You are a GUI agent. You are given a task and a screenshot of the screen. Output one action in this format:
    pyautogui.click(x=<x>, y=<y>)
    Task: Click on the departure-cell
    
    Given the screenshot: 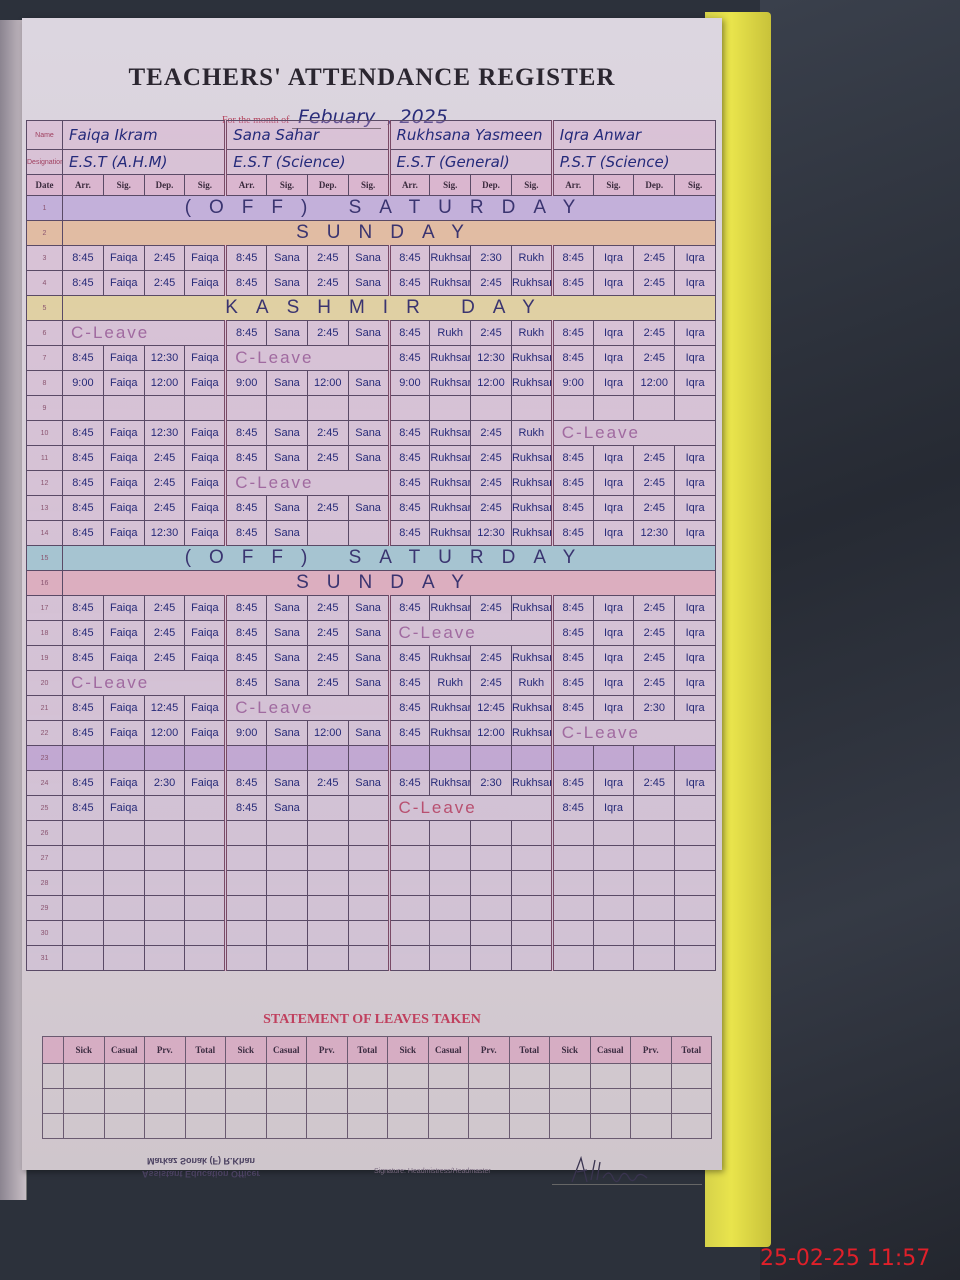 What is the action you would take?
    pyautogui.click(x=327, y=533)
    